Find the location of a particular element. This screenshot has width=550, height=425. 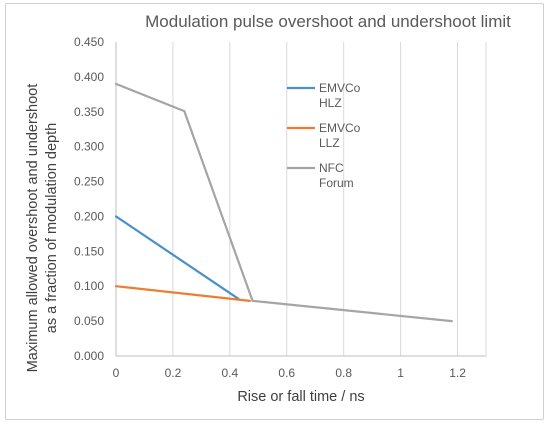

x-tick-label: 0.4 is located at coordinates (230, 373).